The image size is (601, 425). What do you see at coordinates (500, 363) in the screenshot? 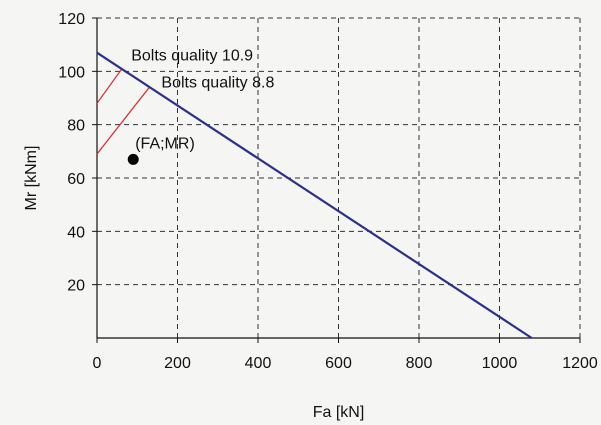
I see `x-tick-label: 1000` at bounding box center [500, 363].